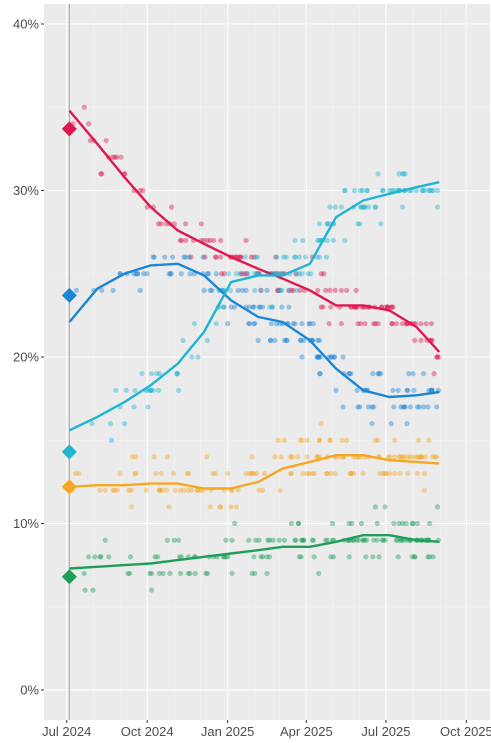 The height and width of the screenshot is (743, 491). What do you see at coordinates (254, 472) in the screenshot?
I see `trend-line` at bounding box center [254, 472].